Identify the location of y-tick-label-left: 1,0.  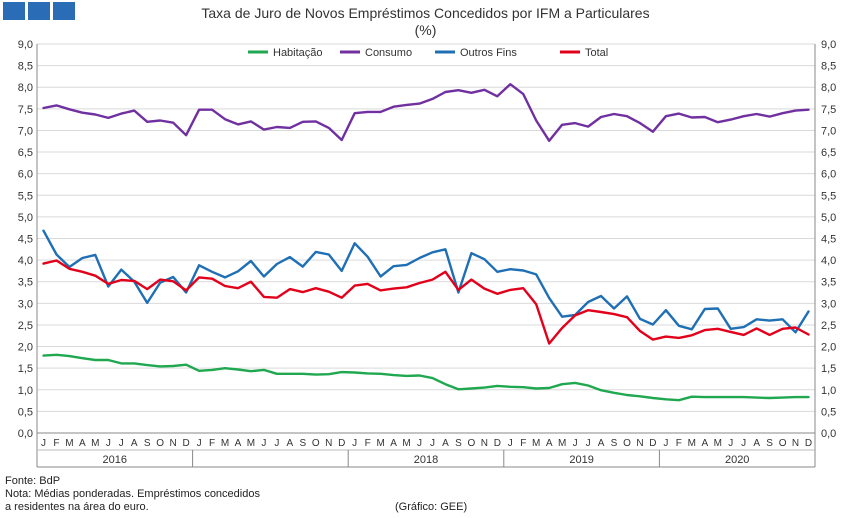
(25, 391).